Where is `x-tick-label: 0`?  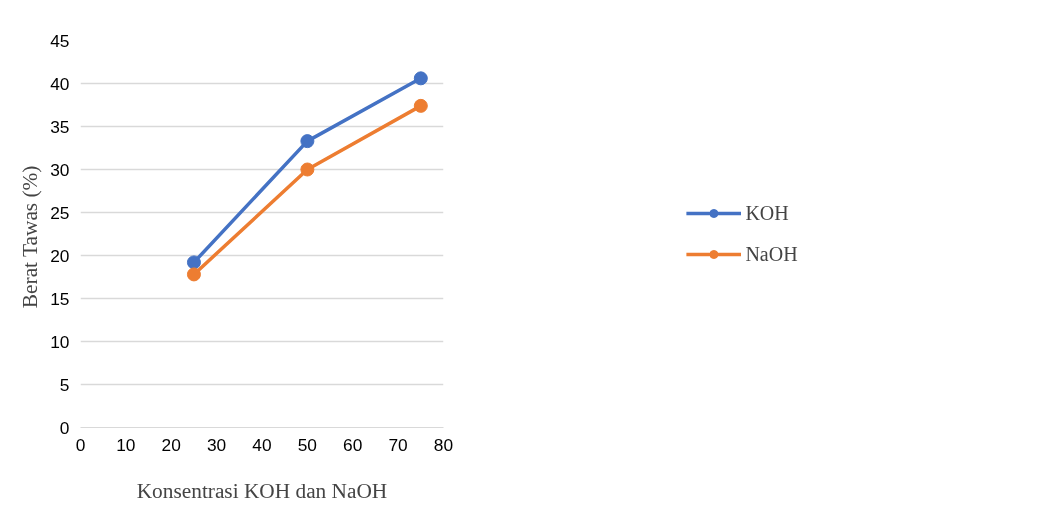
x-tick-label: 0 is located at coordinates (80, 444).